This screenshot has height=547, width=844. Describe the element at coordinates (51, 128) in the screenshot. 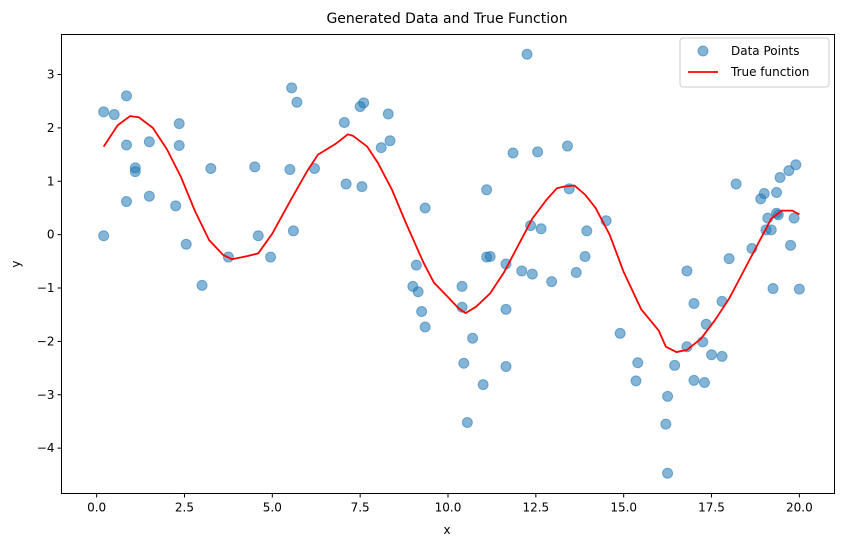

I see `y-tick-label: 2` at that location.